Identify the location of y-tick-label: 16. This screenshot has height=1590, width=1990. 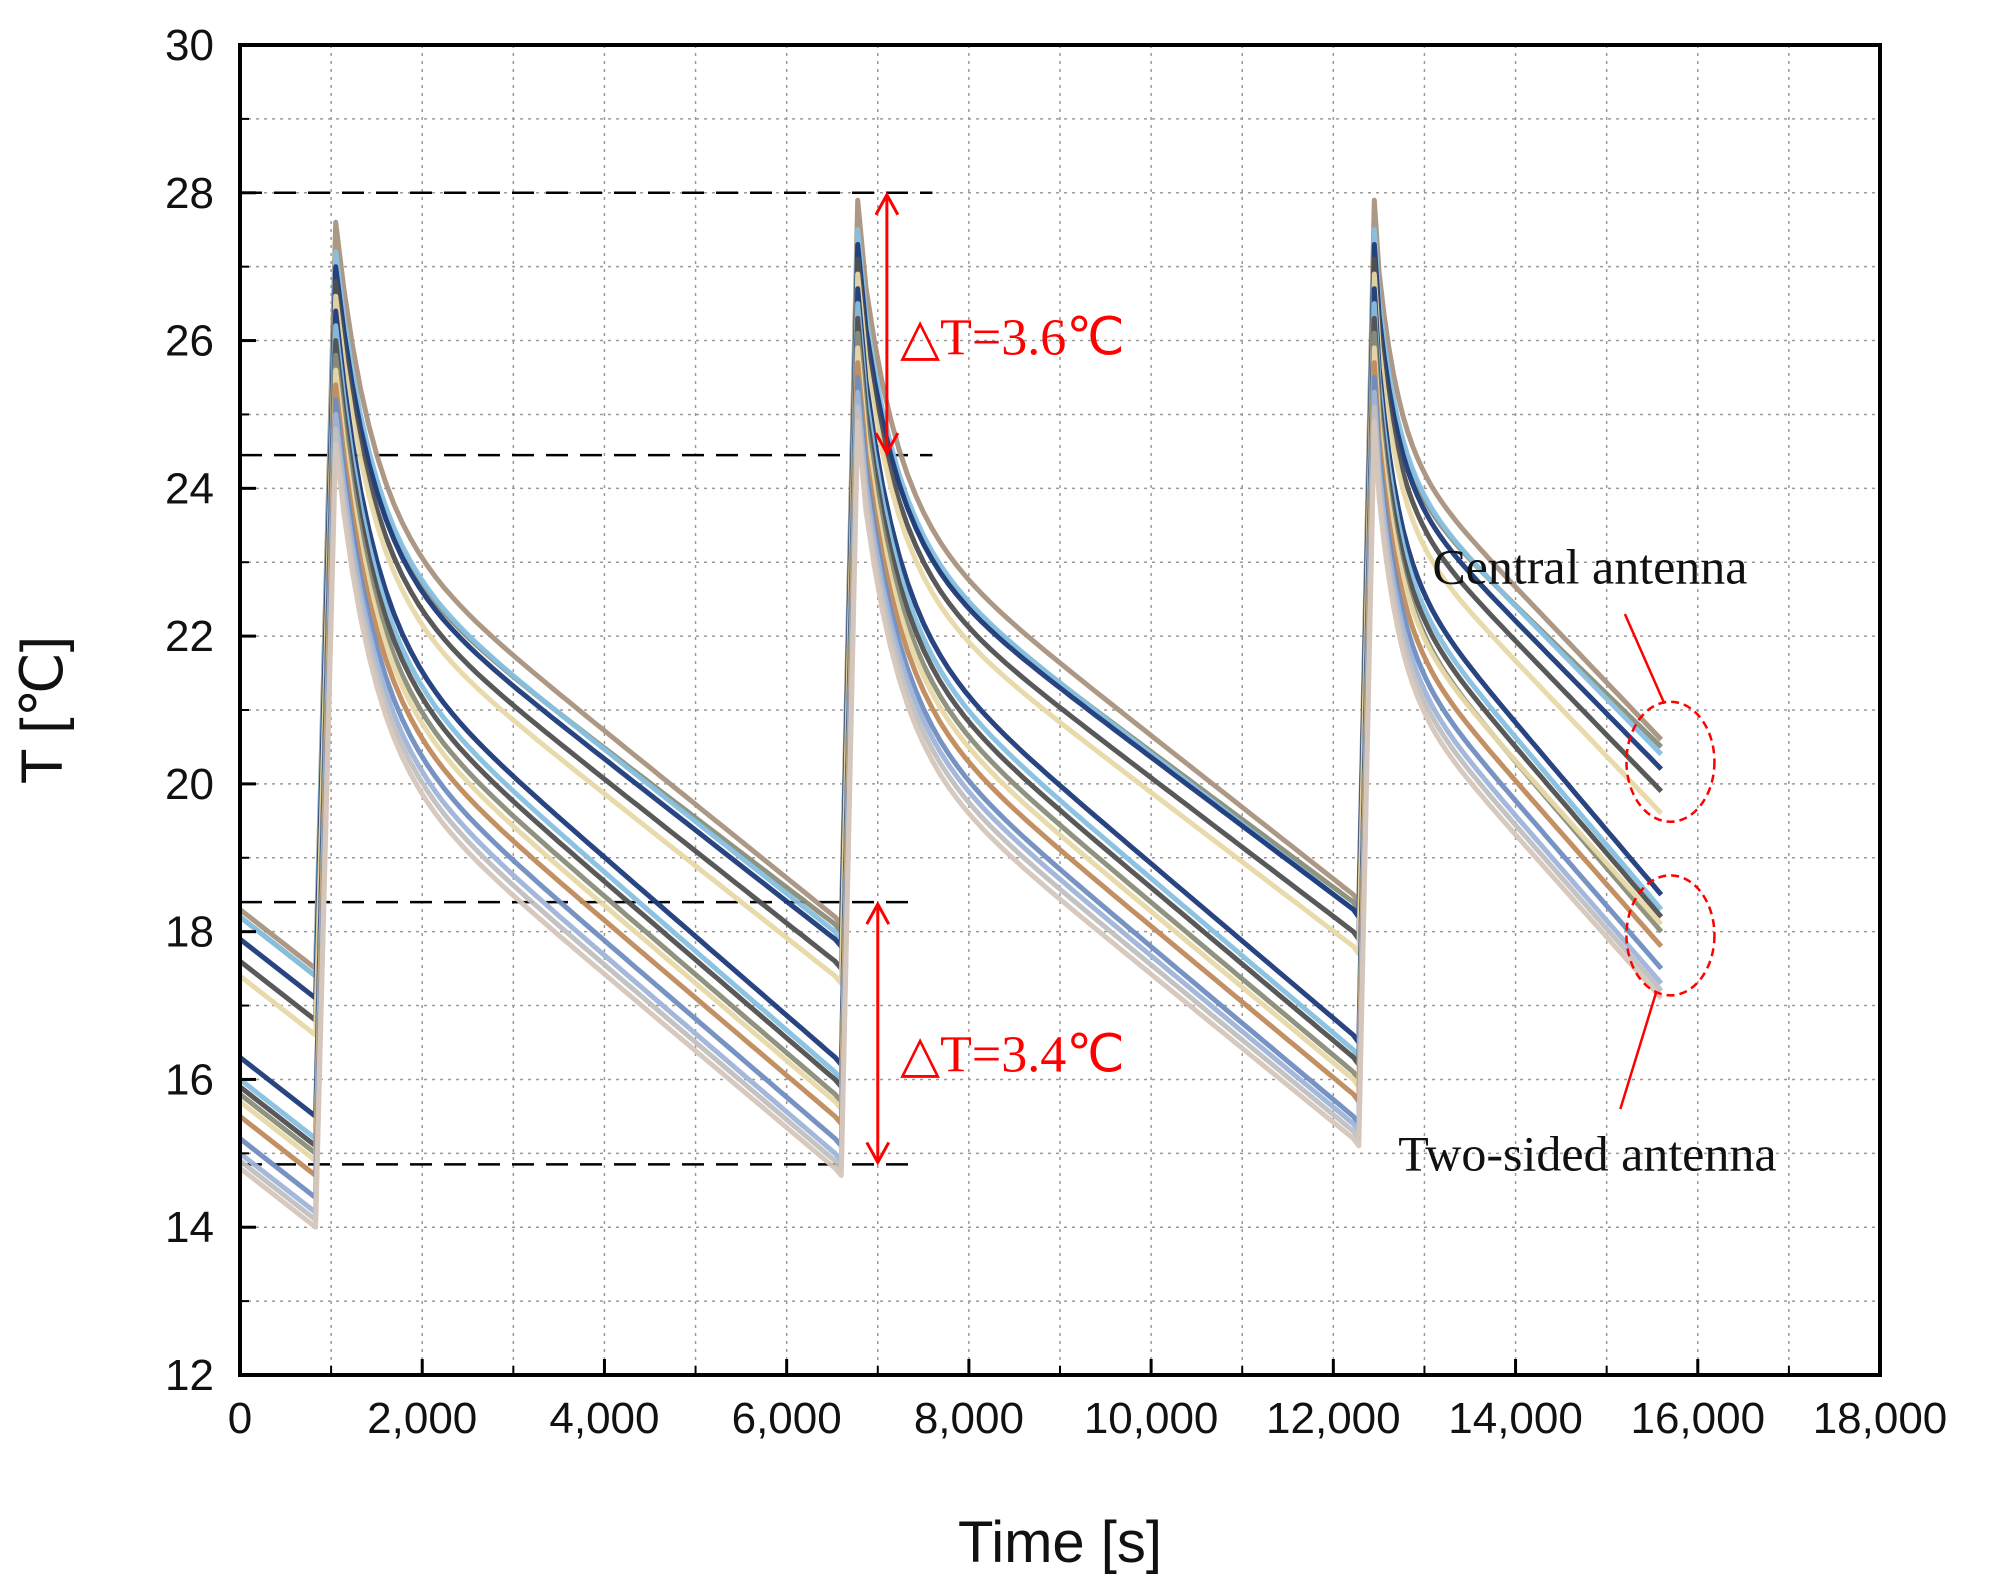
(189, 1079).